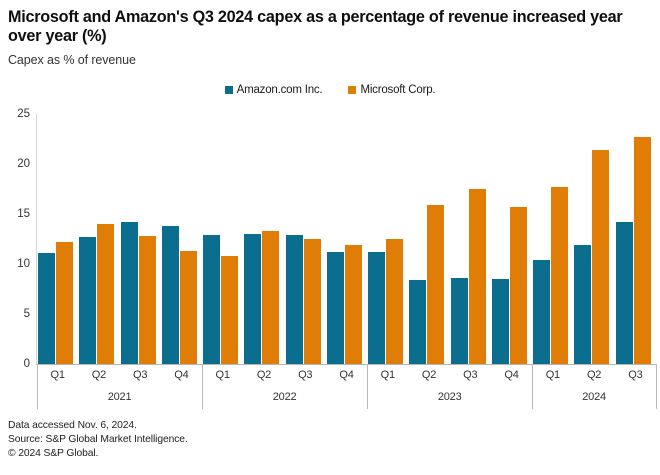 The image size is (660, 475). Describe the element at coordinates (26, 314) in the screenshot. I see `y-axis-tick-5: 5` at that location.